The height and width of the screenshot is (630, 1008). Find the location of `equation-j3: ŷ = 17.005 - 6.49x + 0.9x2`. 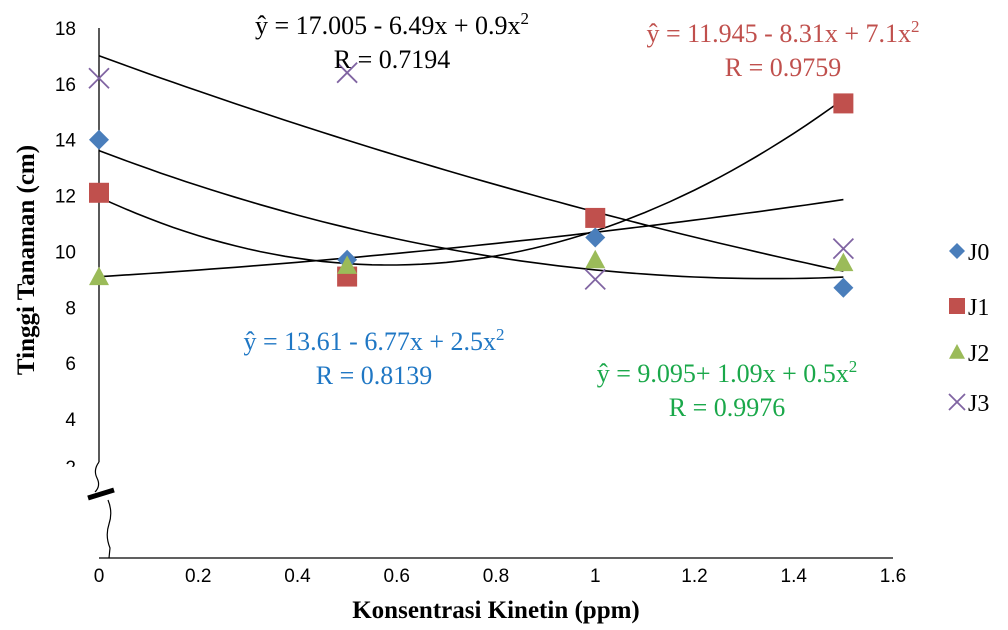

equation-j3: ŷ = 17.005 - 6.49x + 0.9x2 is located at coordinates (392, 24).